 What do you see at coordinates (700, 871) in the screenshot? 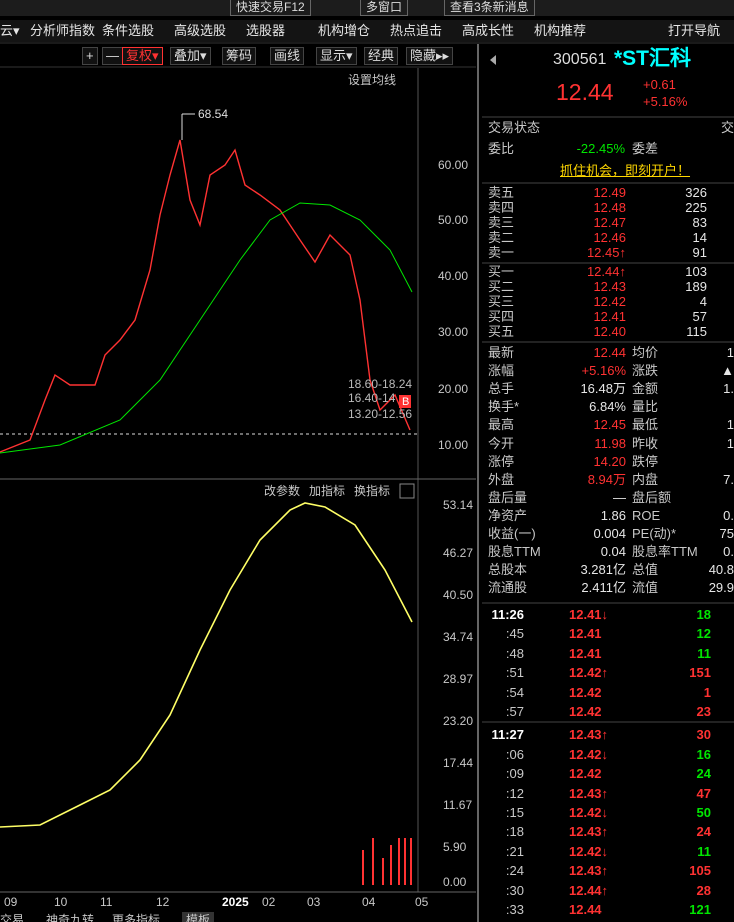
I see `tick-volume: 105` at bounding box center [700, 871].